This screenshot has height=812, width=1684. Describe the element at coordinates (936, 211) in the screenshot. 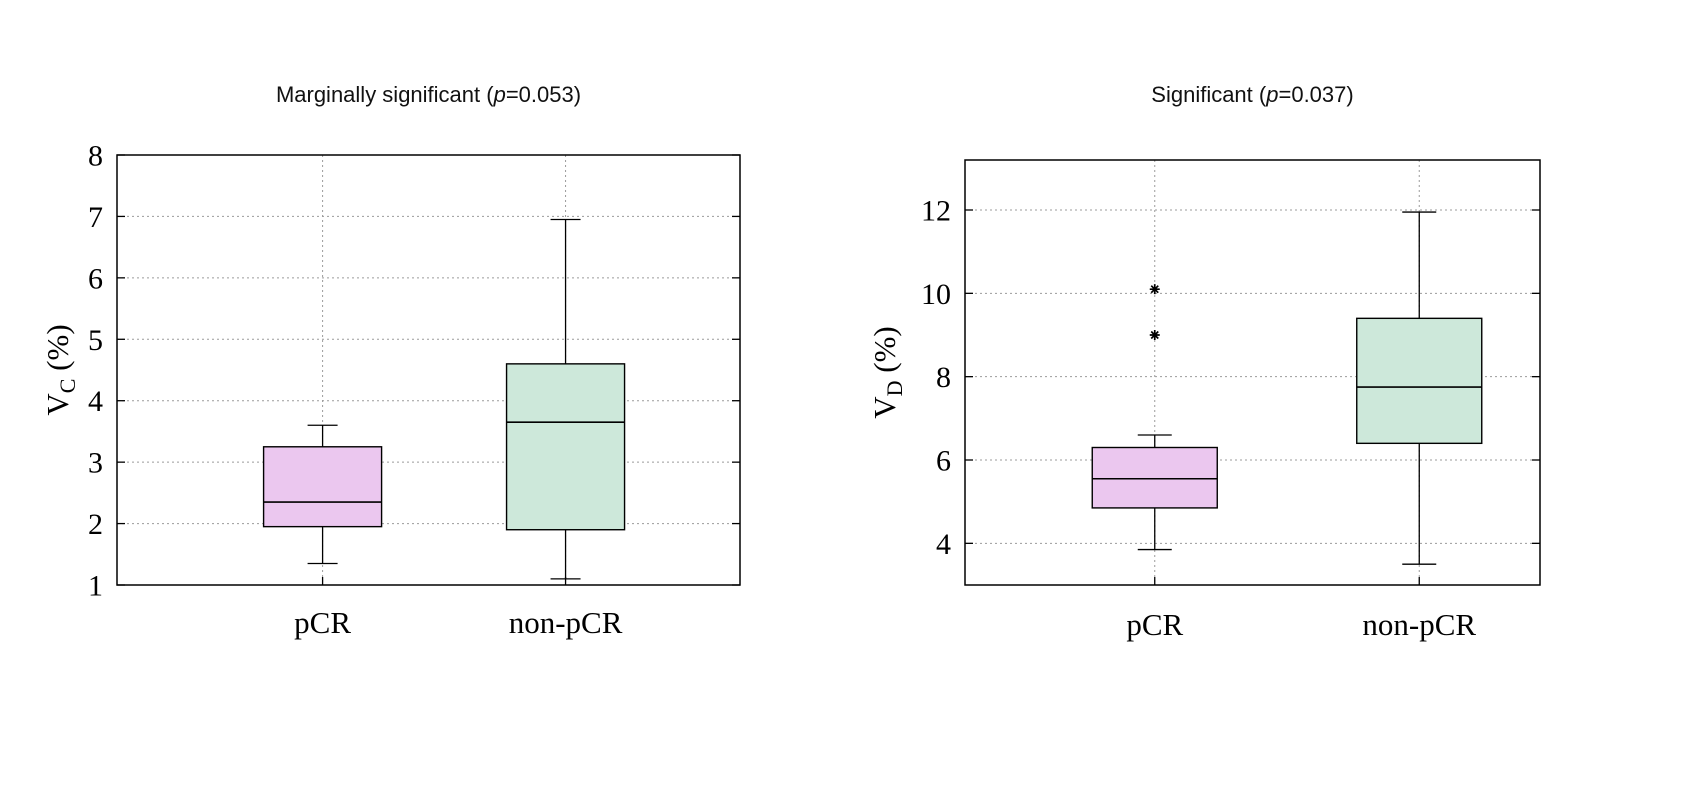

I see `y-tick-label: 12` at that location.